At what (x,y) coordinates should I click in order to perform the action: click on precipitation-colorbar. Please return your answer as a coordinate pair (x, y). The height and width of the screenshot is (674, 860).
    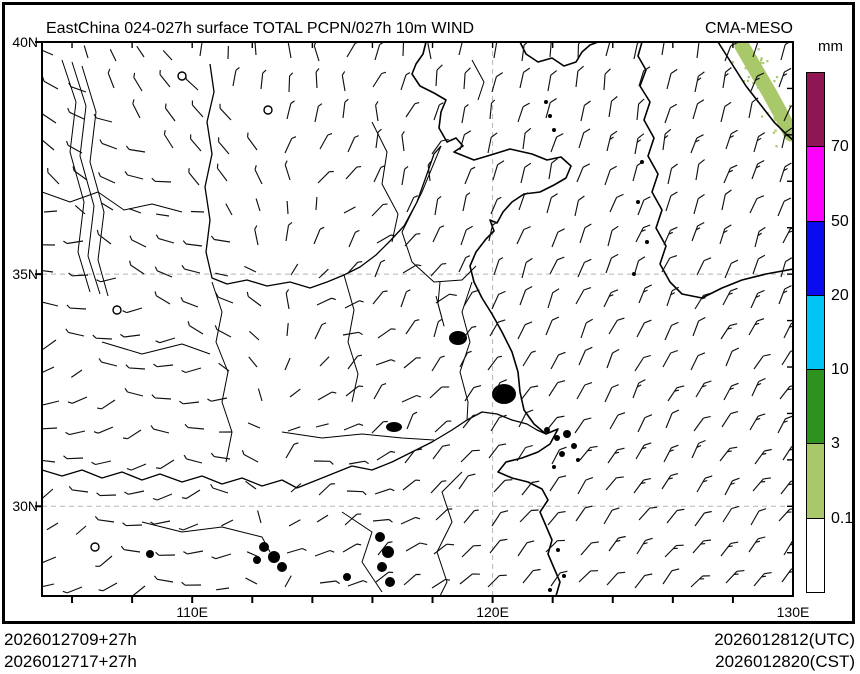
    Looking at the image, I should click on (815, 332).